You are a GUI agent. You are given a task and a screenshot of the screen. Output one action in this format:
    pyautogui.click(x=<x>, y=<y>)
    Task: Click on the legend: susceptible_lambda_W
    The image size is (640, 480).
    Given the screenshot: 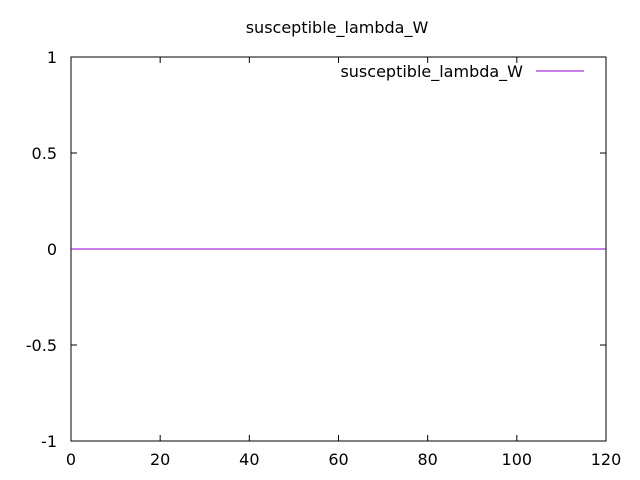 What is the action you would take?
    pyautogui.click(x=462, y=72)
    